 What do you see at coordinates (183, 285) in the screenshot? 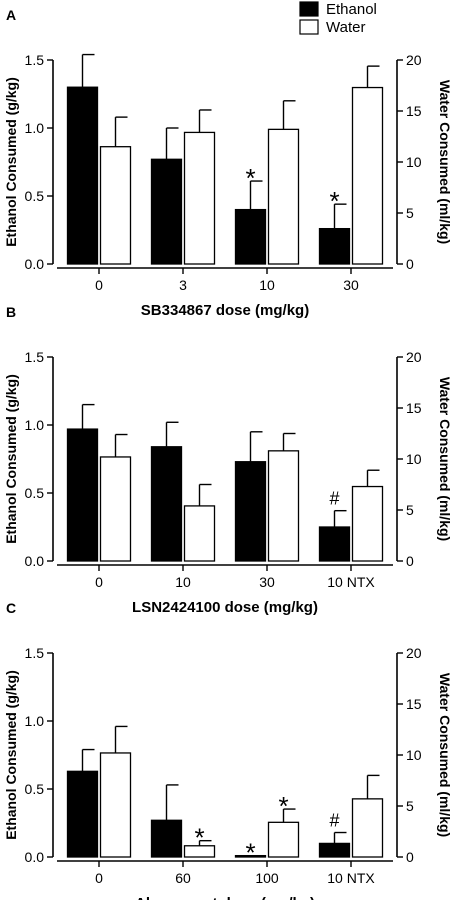
I see `x-tick-label: 3` at bounding box center [183, 285].